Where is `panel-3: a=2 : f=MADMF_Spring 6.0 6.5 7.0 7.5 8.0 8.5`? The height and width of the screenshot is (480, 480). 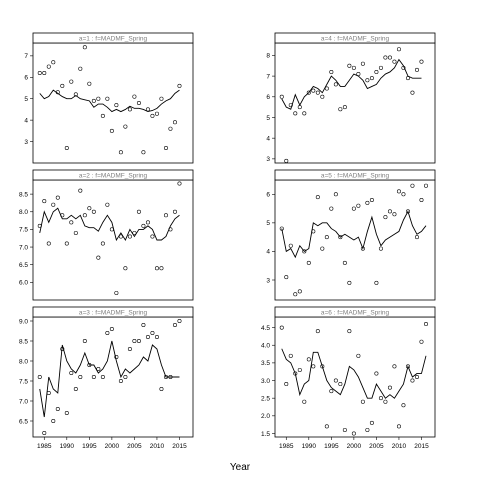
panel-3: a=2 : f=MADMF_Spring 6.0 6.5 7.0 7.5 8.0 8.5 is located at coordinates (106, 235).